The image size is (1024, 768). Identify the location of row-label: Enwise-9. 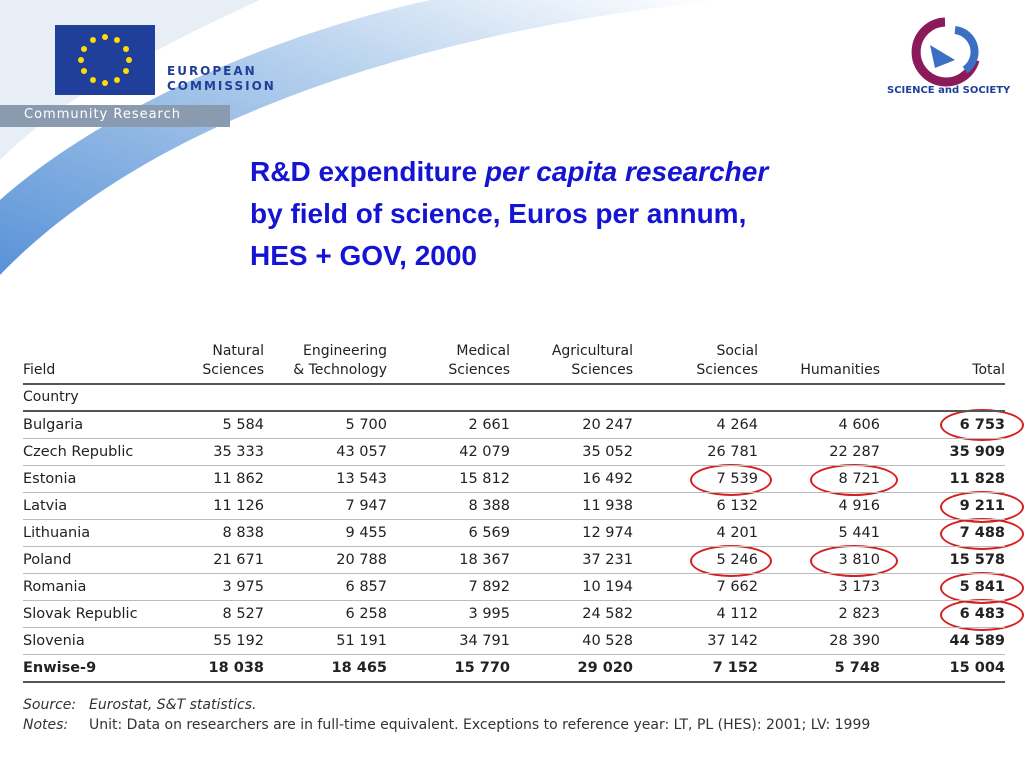
(60, 668).